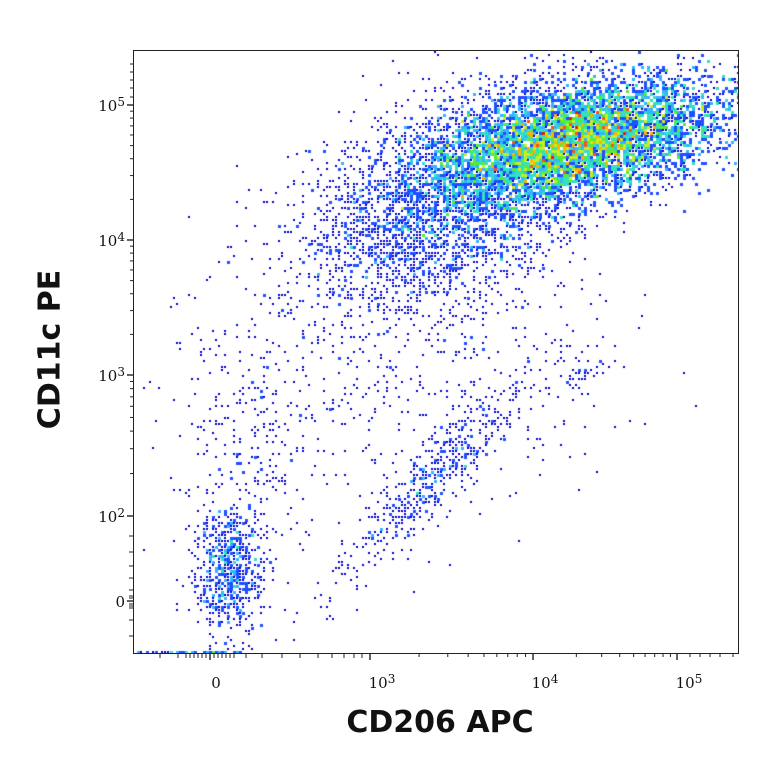 Image resolution: width=764 pixels, height=764 pixels. What do you see at coordinates (111, 375) in the screenshot?
I see `y-tick-label: 10³` at bounding box center [111, 375].